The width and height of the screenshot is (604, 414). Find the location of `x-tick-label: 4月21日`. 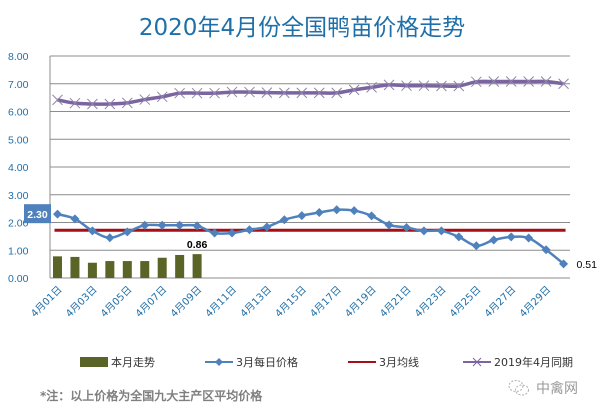

x-tick-label: 4月21日 is located at coordinates (395, 302).